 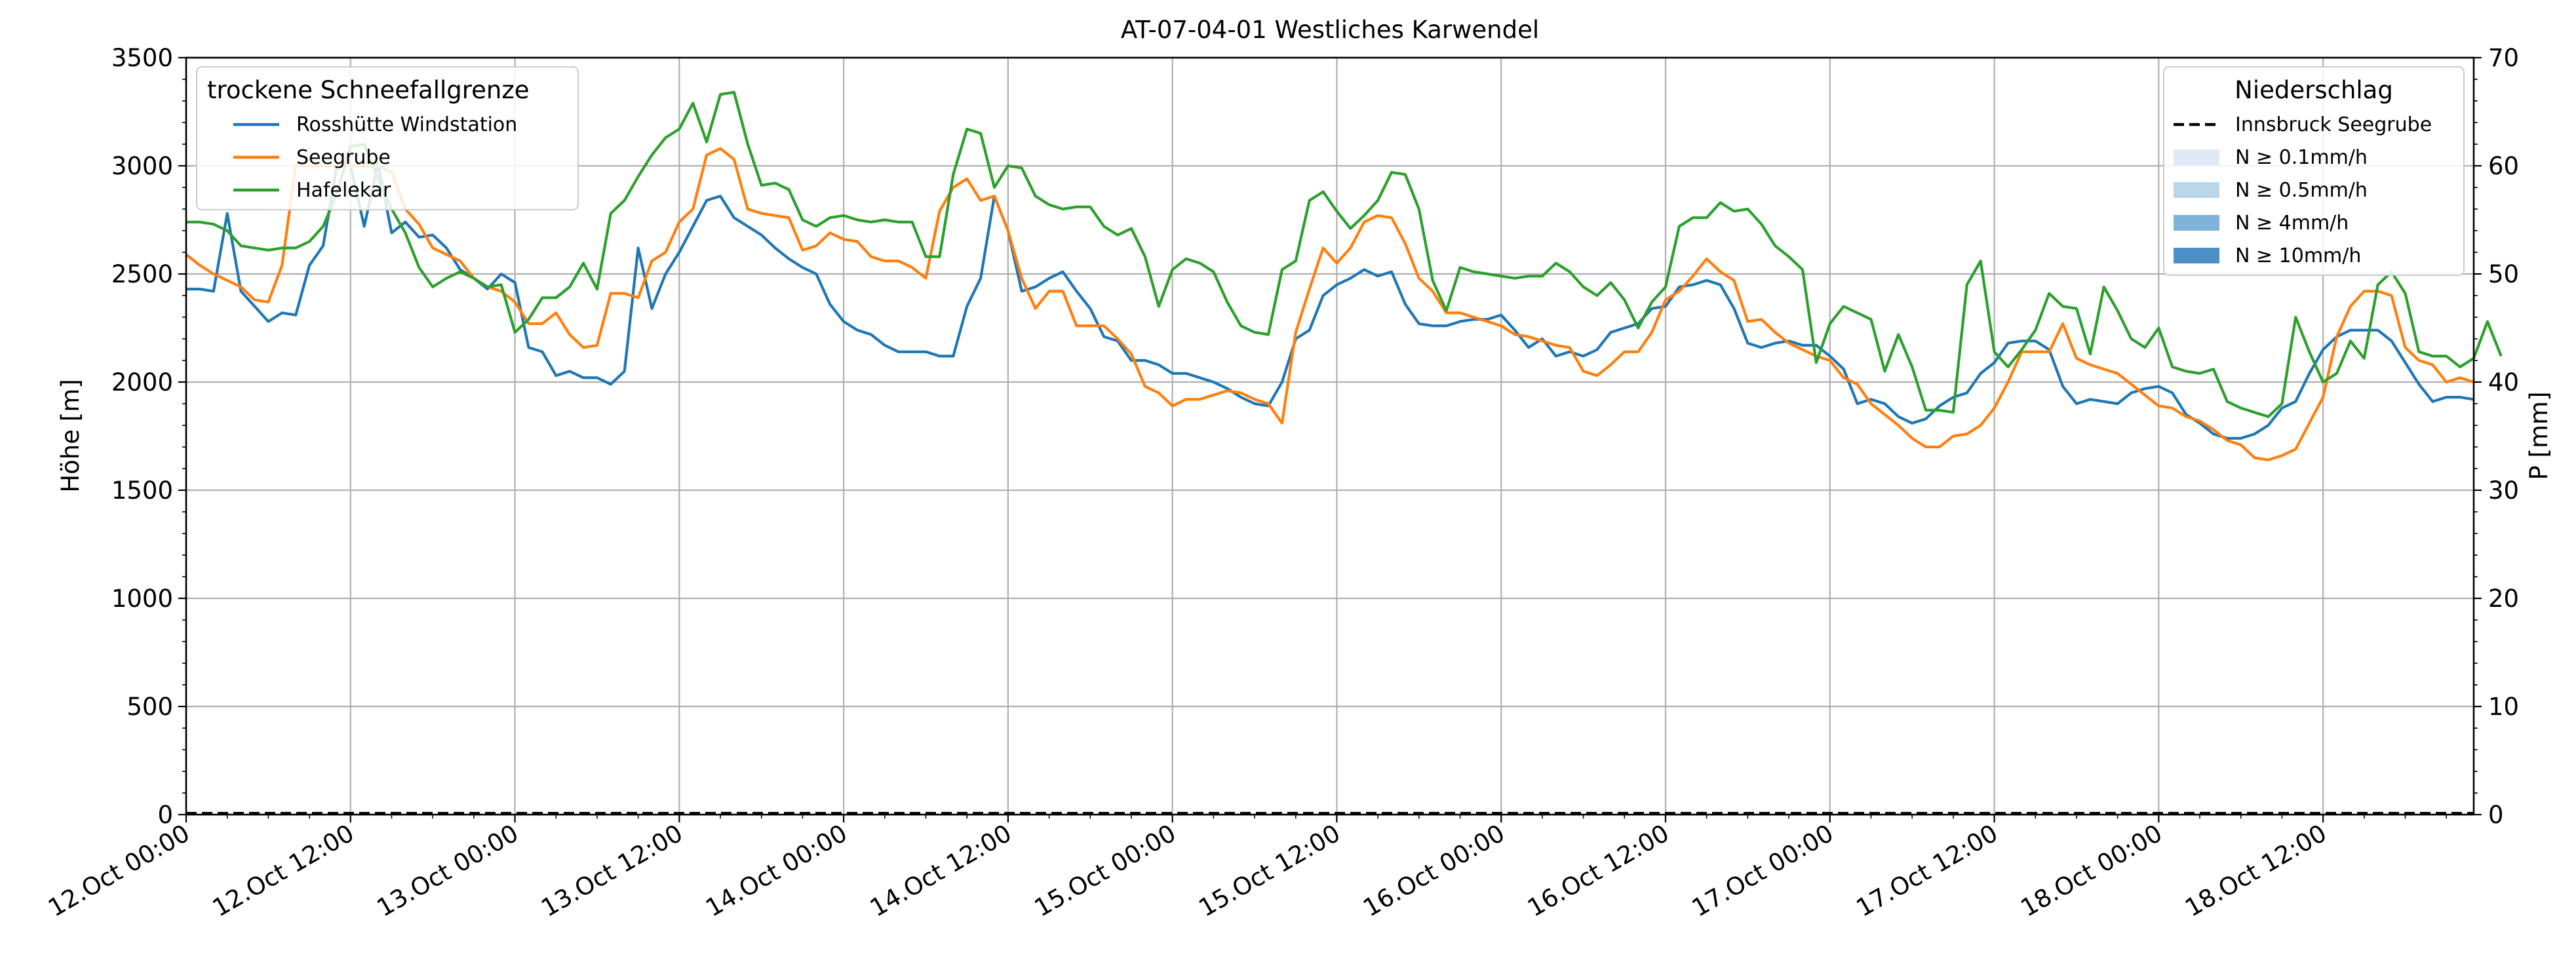 What do you see at coordinates (2503, 58) in the screenshot?
I see `y2-tick-label: 70` at bounding box center [2503, 58].